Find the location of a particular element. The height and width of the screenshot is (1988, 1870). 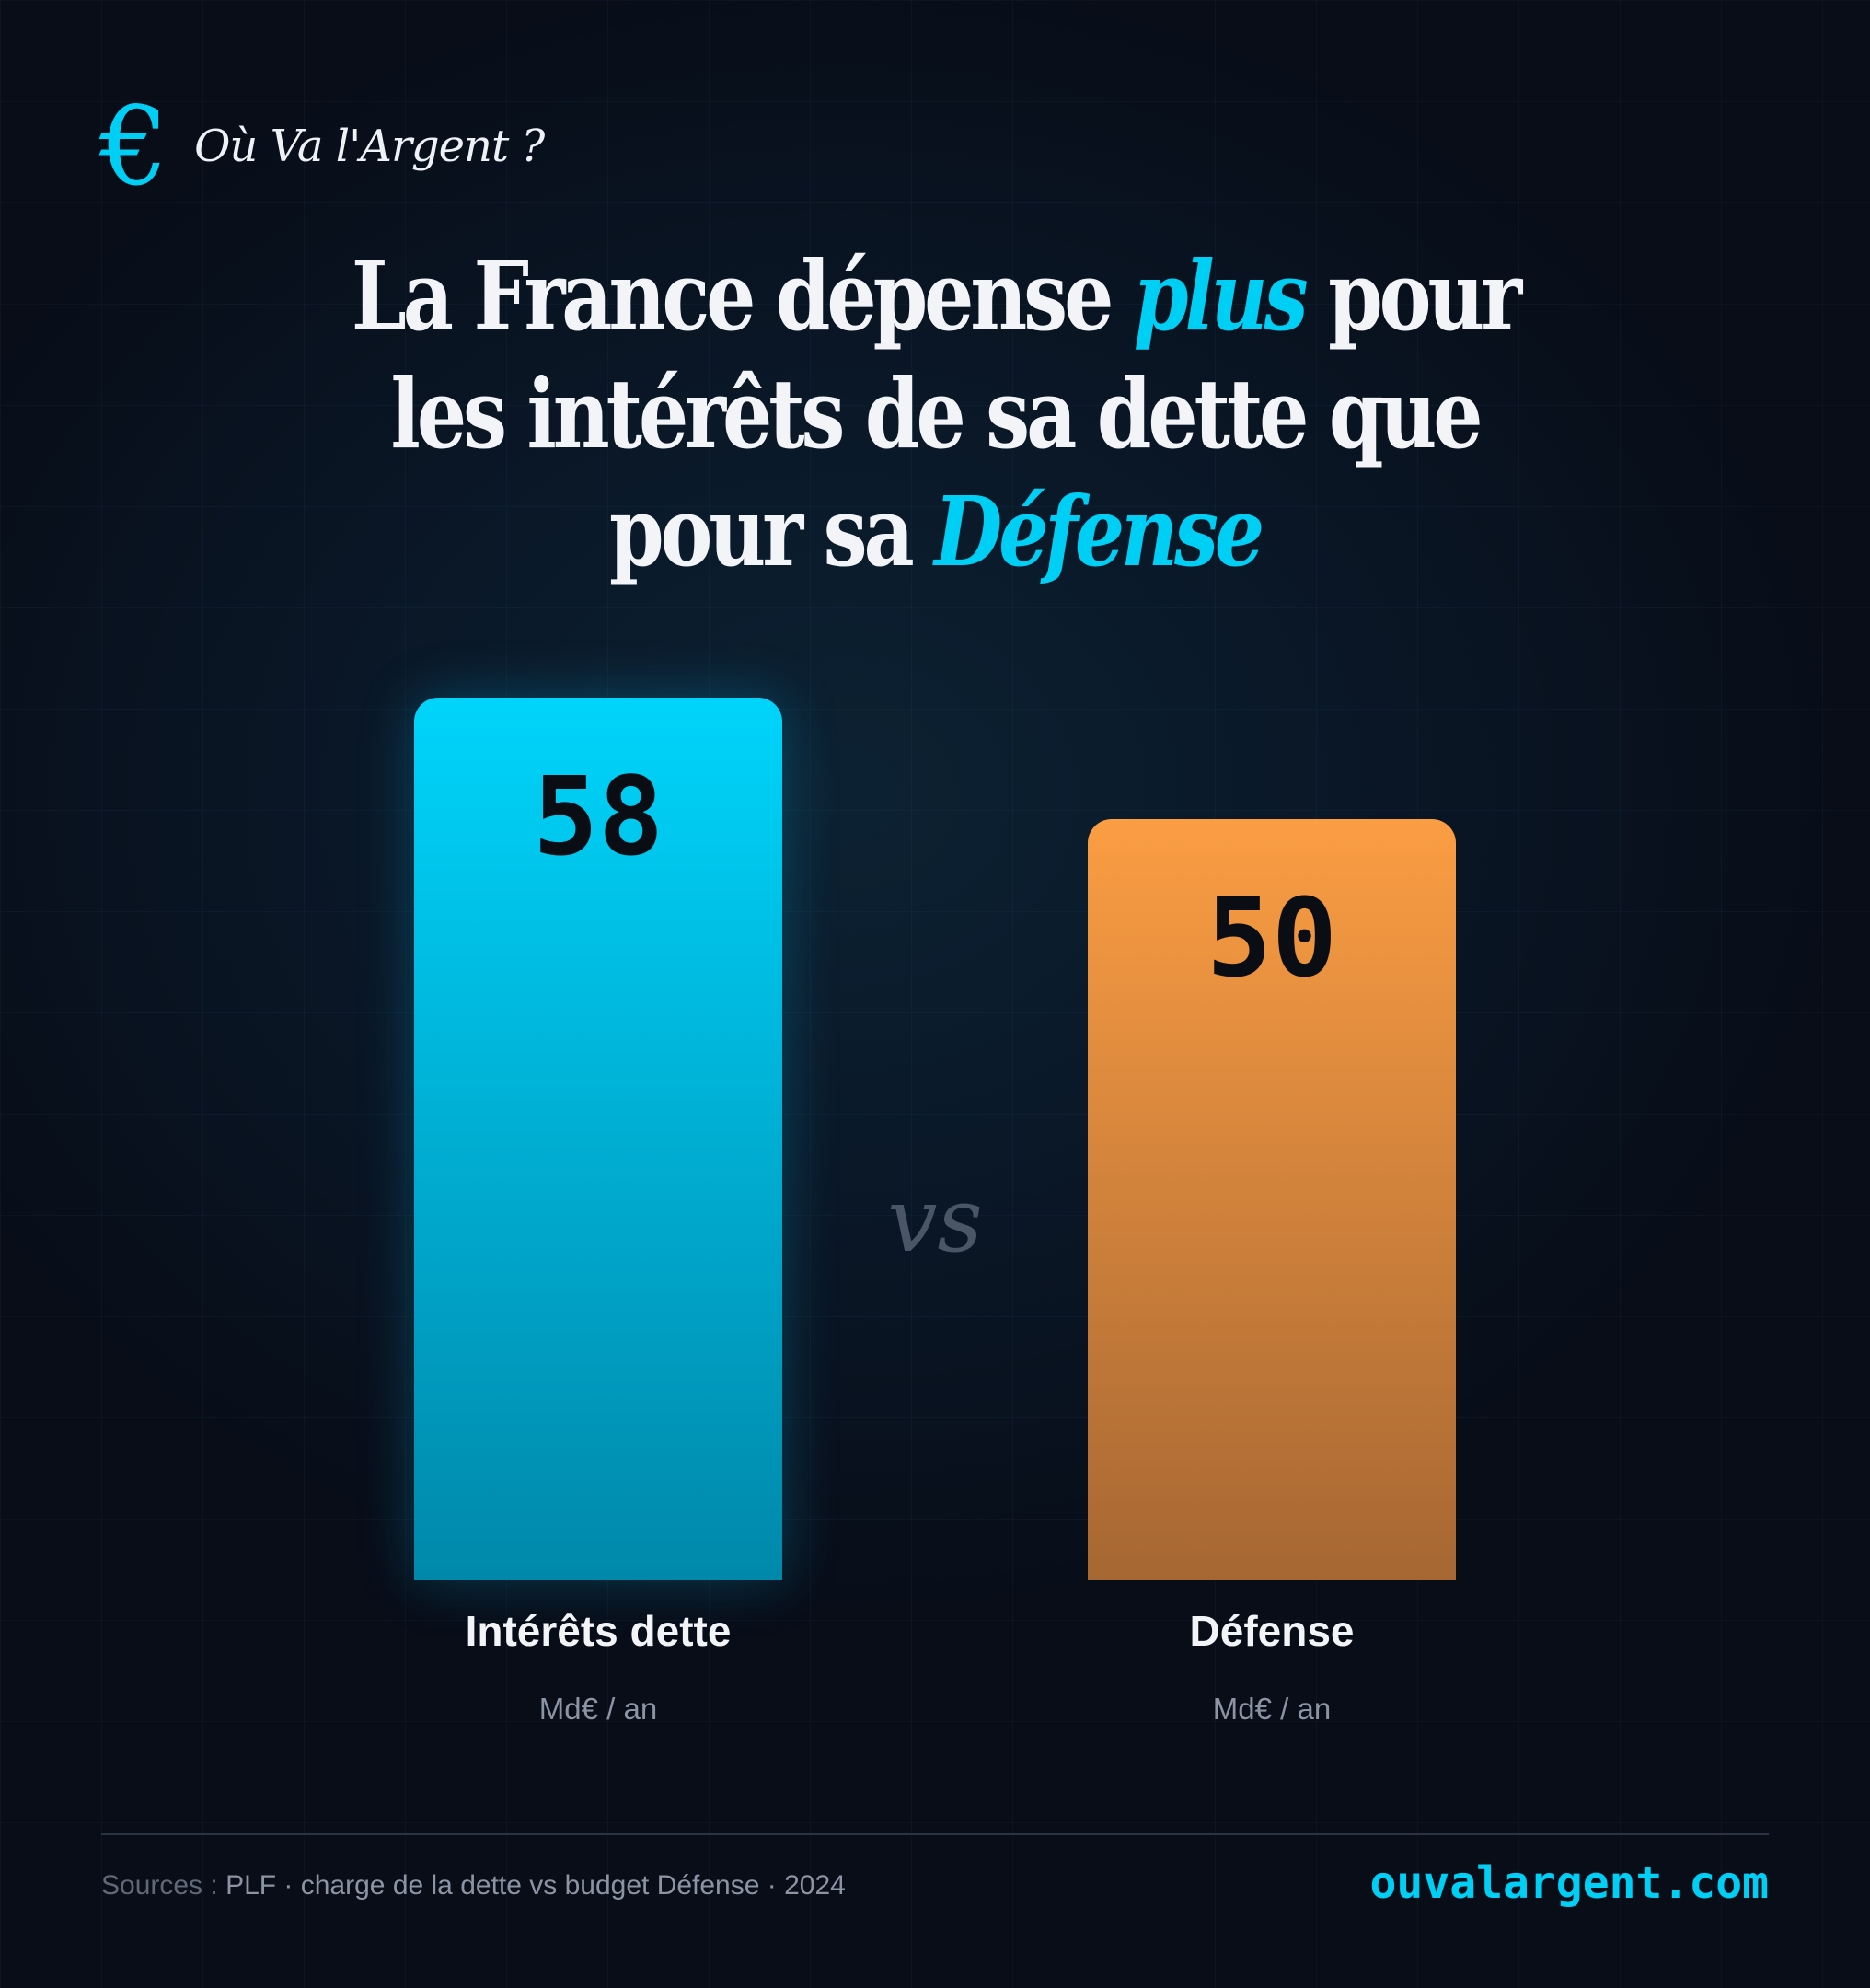

title-text: La France dépense is located at coordinates (743, 296).